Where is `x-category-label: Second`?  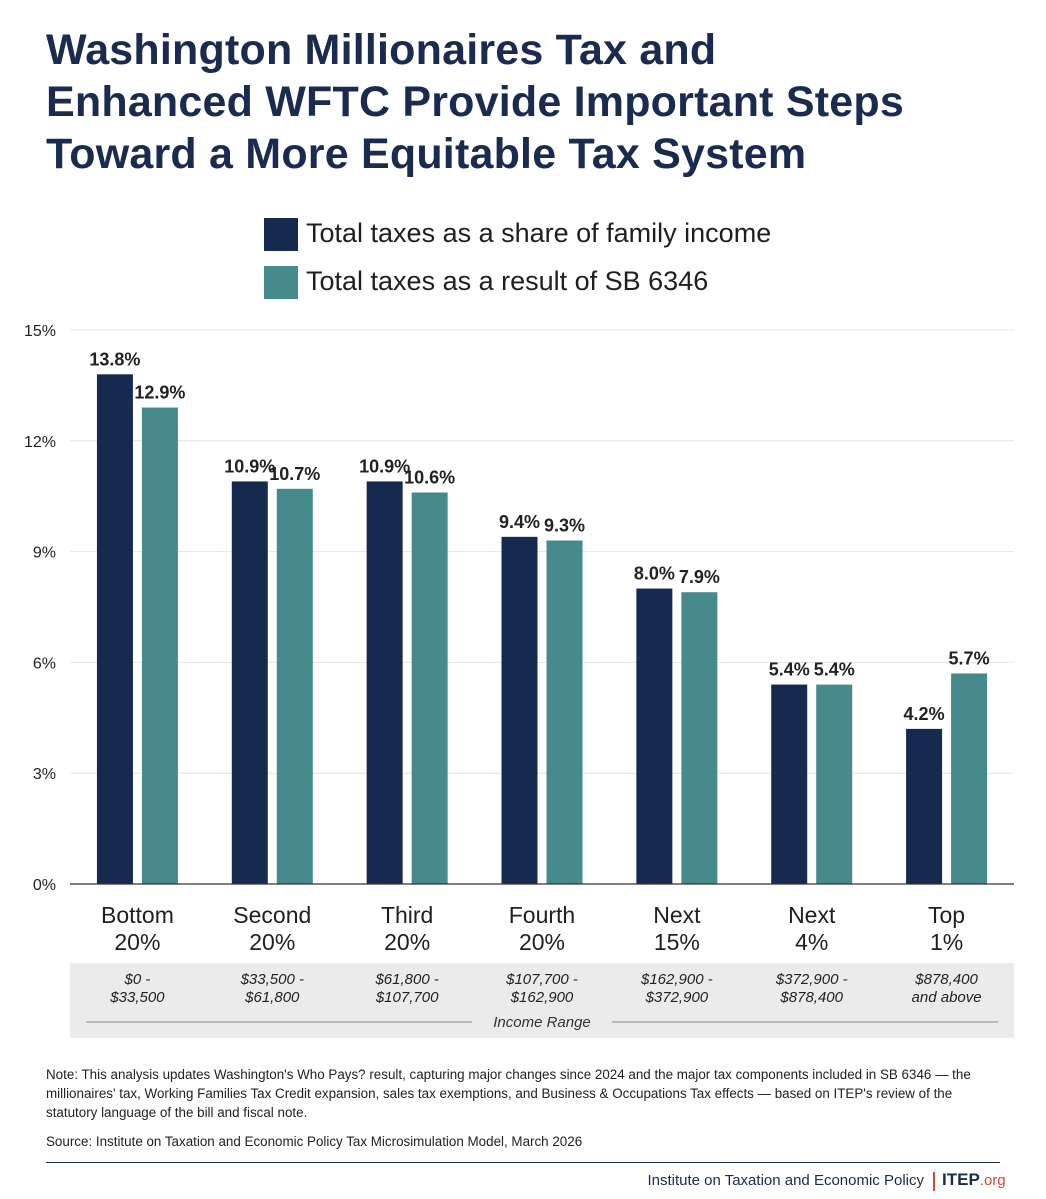
x-category-label: Second is located at coordinates (272, 915).